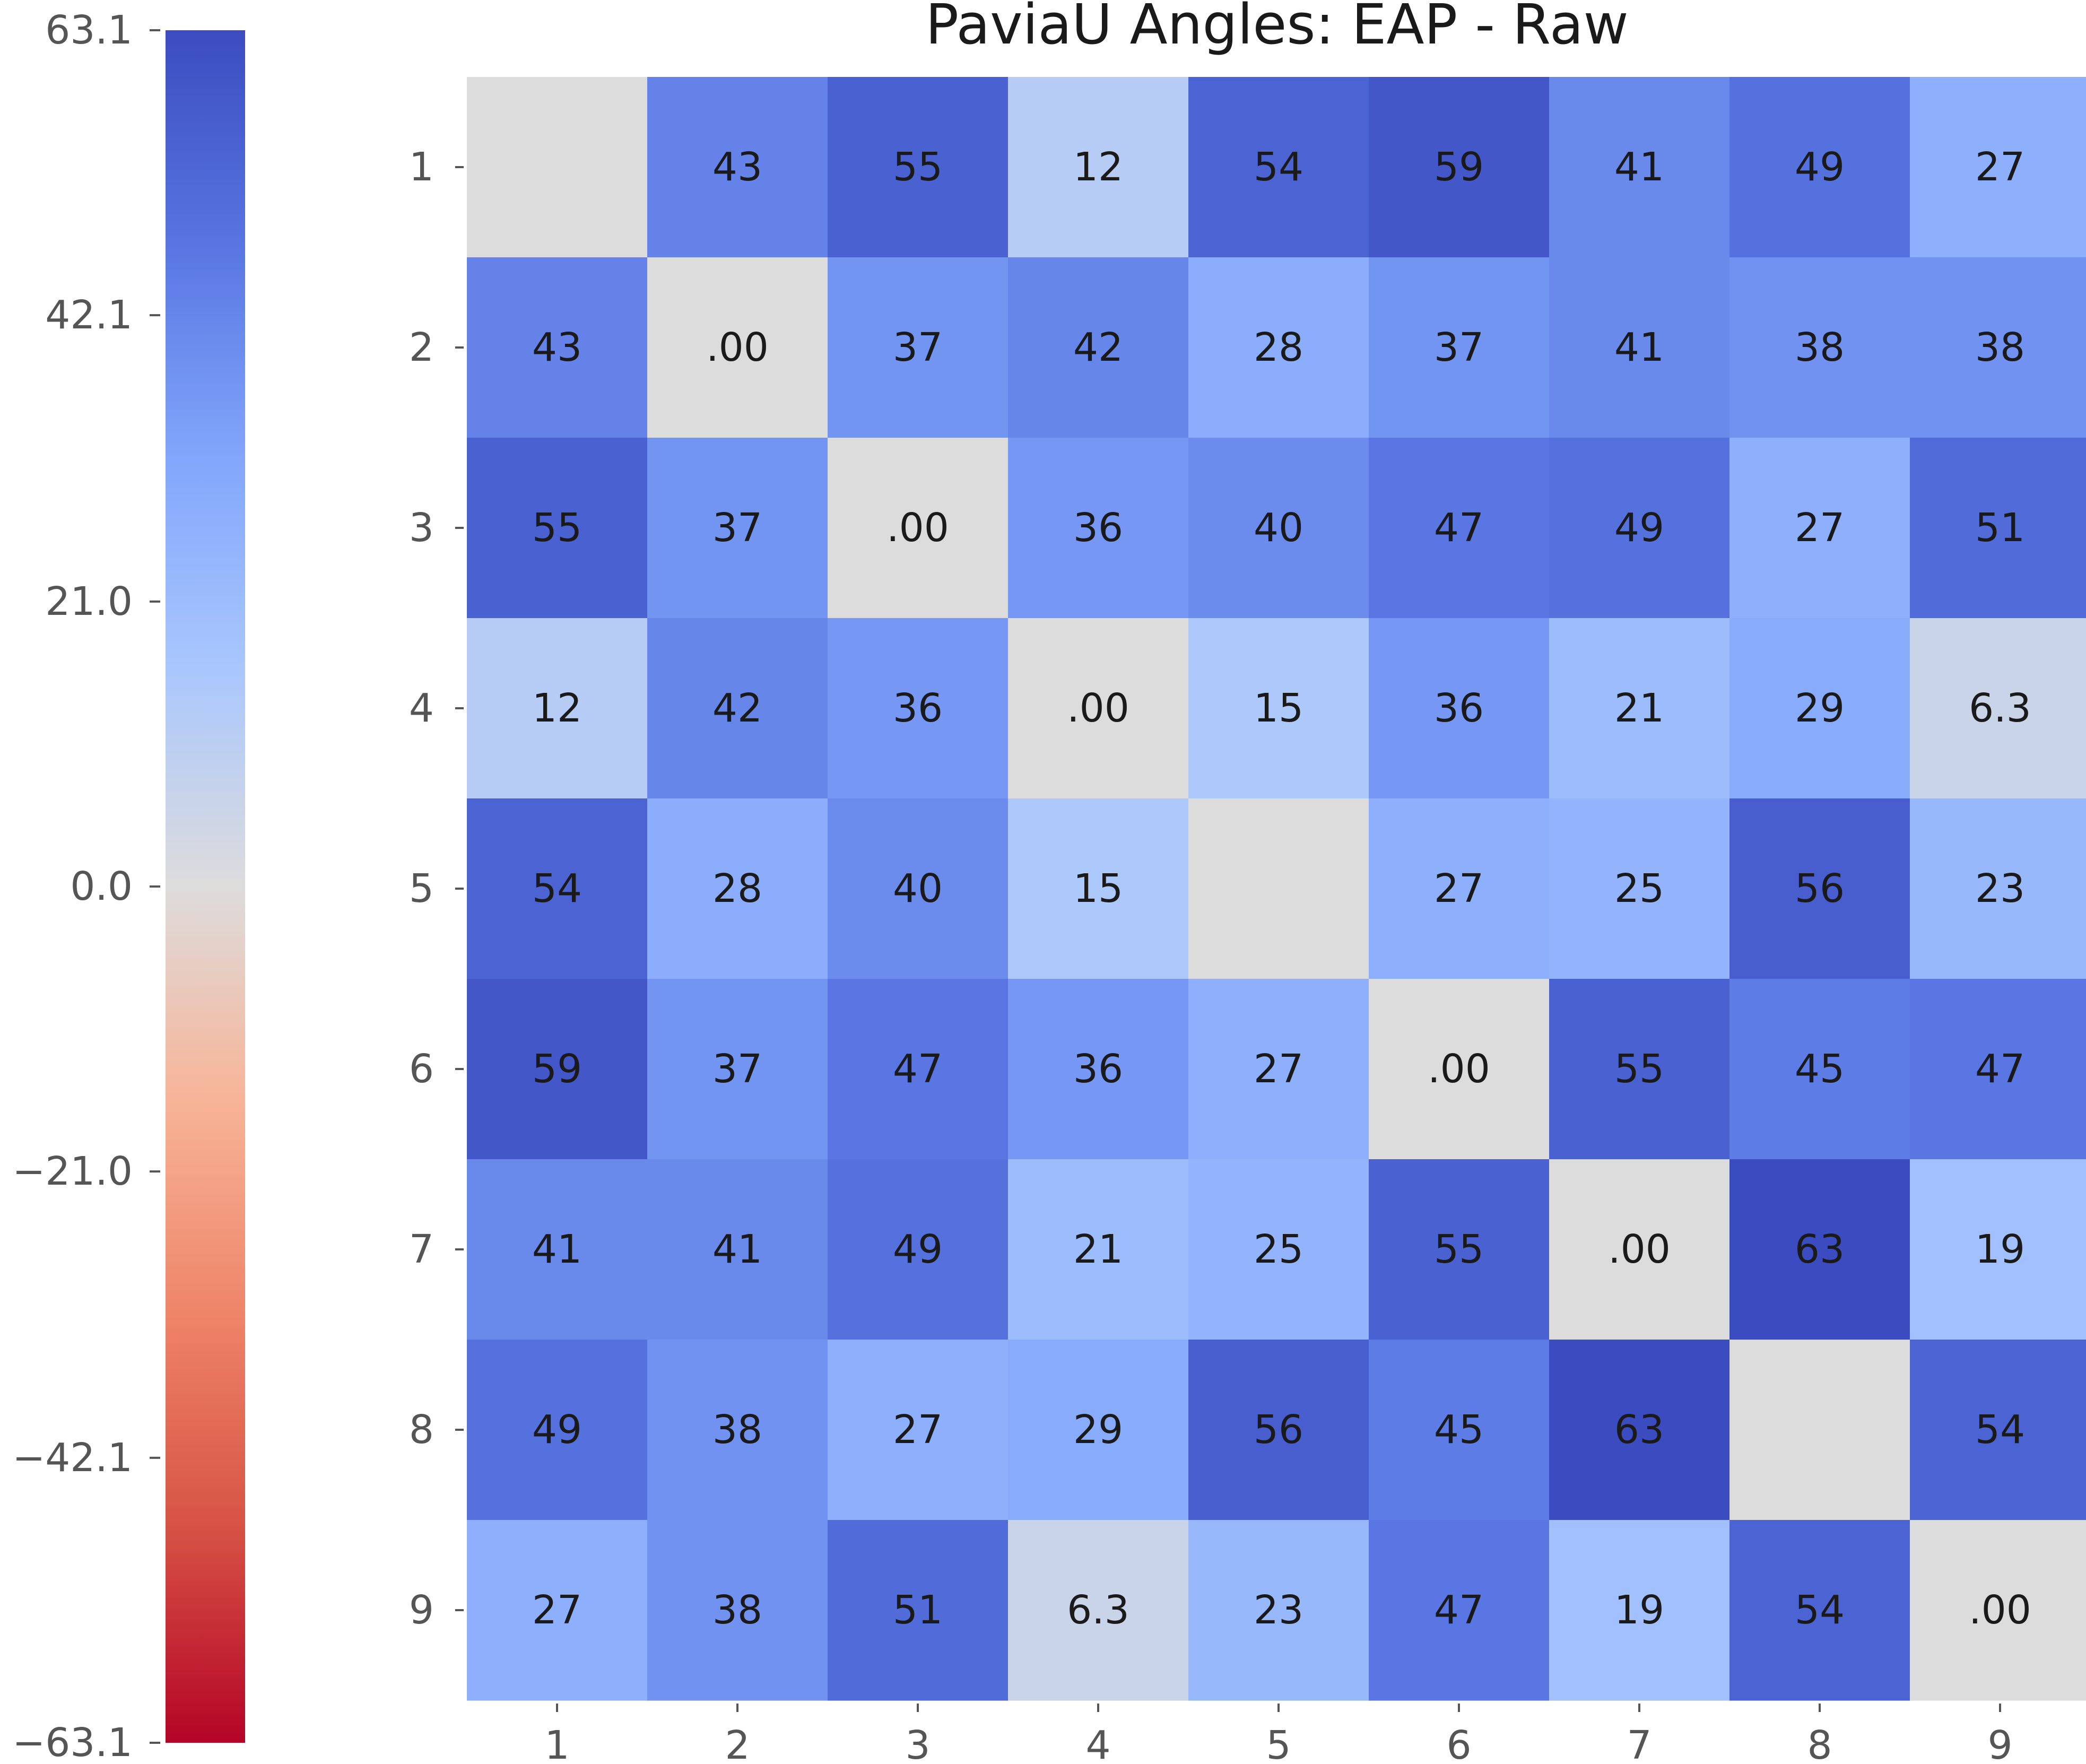 This screenshot has height=1764, width=2086. Describe the element at coordinates (1278, 1610) in the screenshot. I see `cell-label-r9-c5: 23` at that location.